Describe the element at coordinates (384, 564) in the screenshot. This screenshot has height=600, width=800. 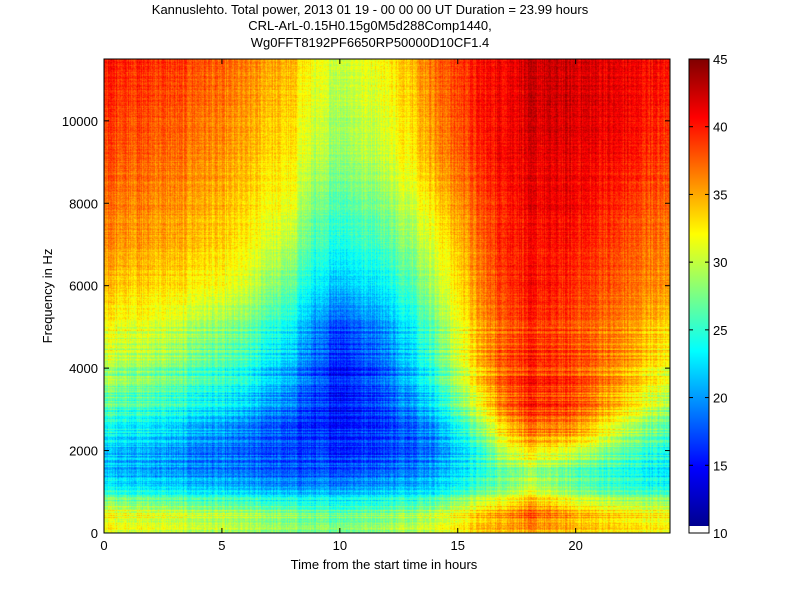
I see `x-axis-label: Time from the start time in hours` at that location.